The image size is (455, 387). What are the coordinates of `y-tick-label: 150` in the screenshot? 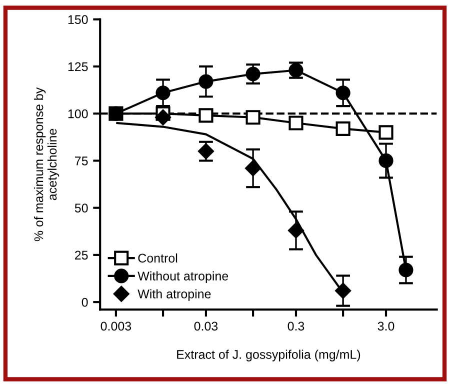 It's located at (78, 19).